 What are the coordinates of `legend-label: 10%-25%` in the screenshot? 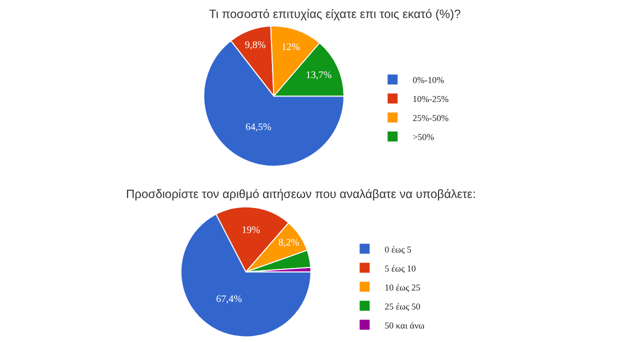 It's located at (431, 99).